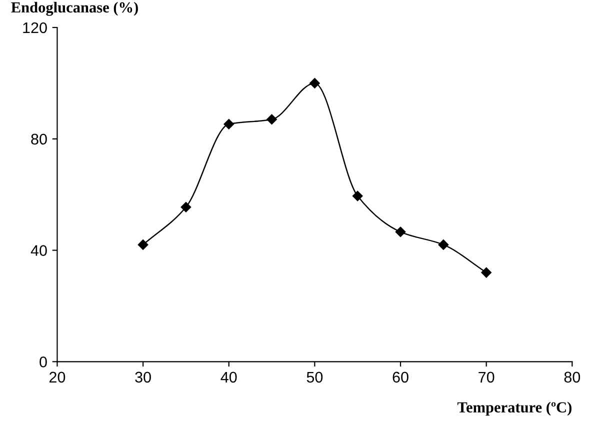 This screenshot has height=423, width=596. I want to click on x-tick-label: 80, so click(572, 377).